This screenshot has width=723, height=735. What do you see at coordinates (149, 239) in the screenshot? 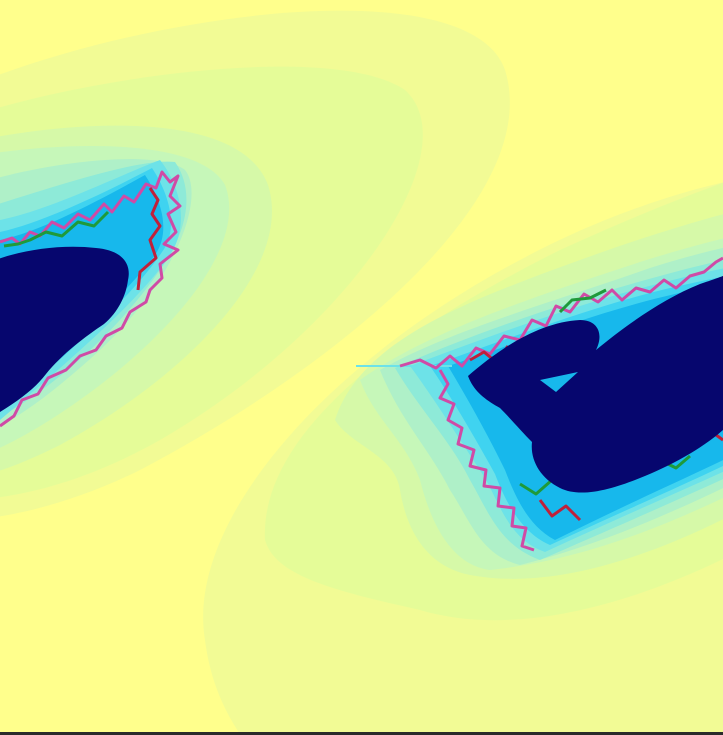
I see `left-edge-red` at bounding box center [149, 239].